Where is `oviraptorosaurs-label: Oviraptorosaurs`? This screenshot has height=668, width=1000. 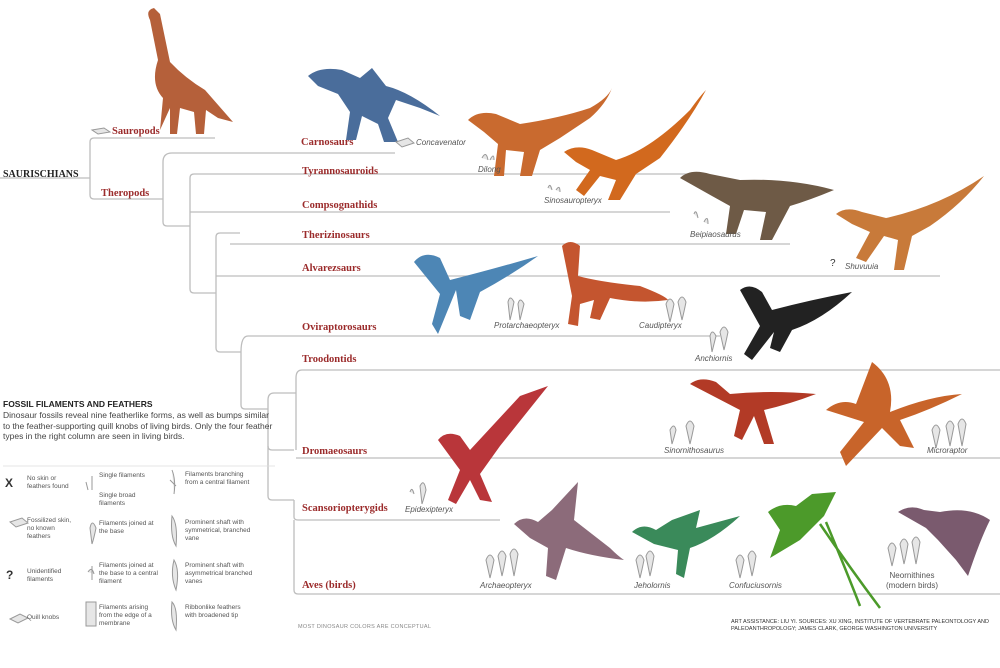 oviraptorosaurs-label: Oviraptorosaurs is located at coordinates (339, 327).